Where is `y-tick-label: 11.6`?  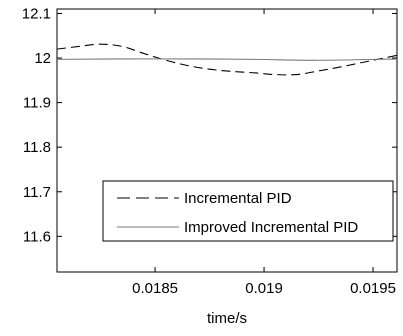 y-tick-label: 11.6 is located at coordinates (37, 236).